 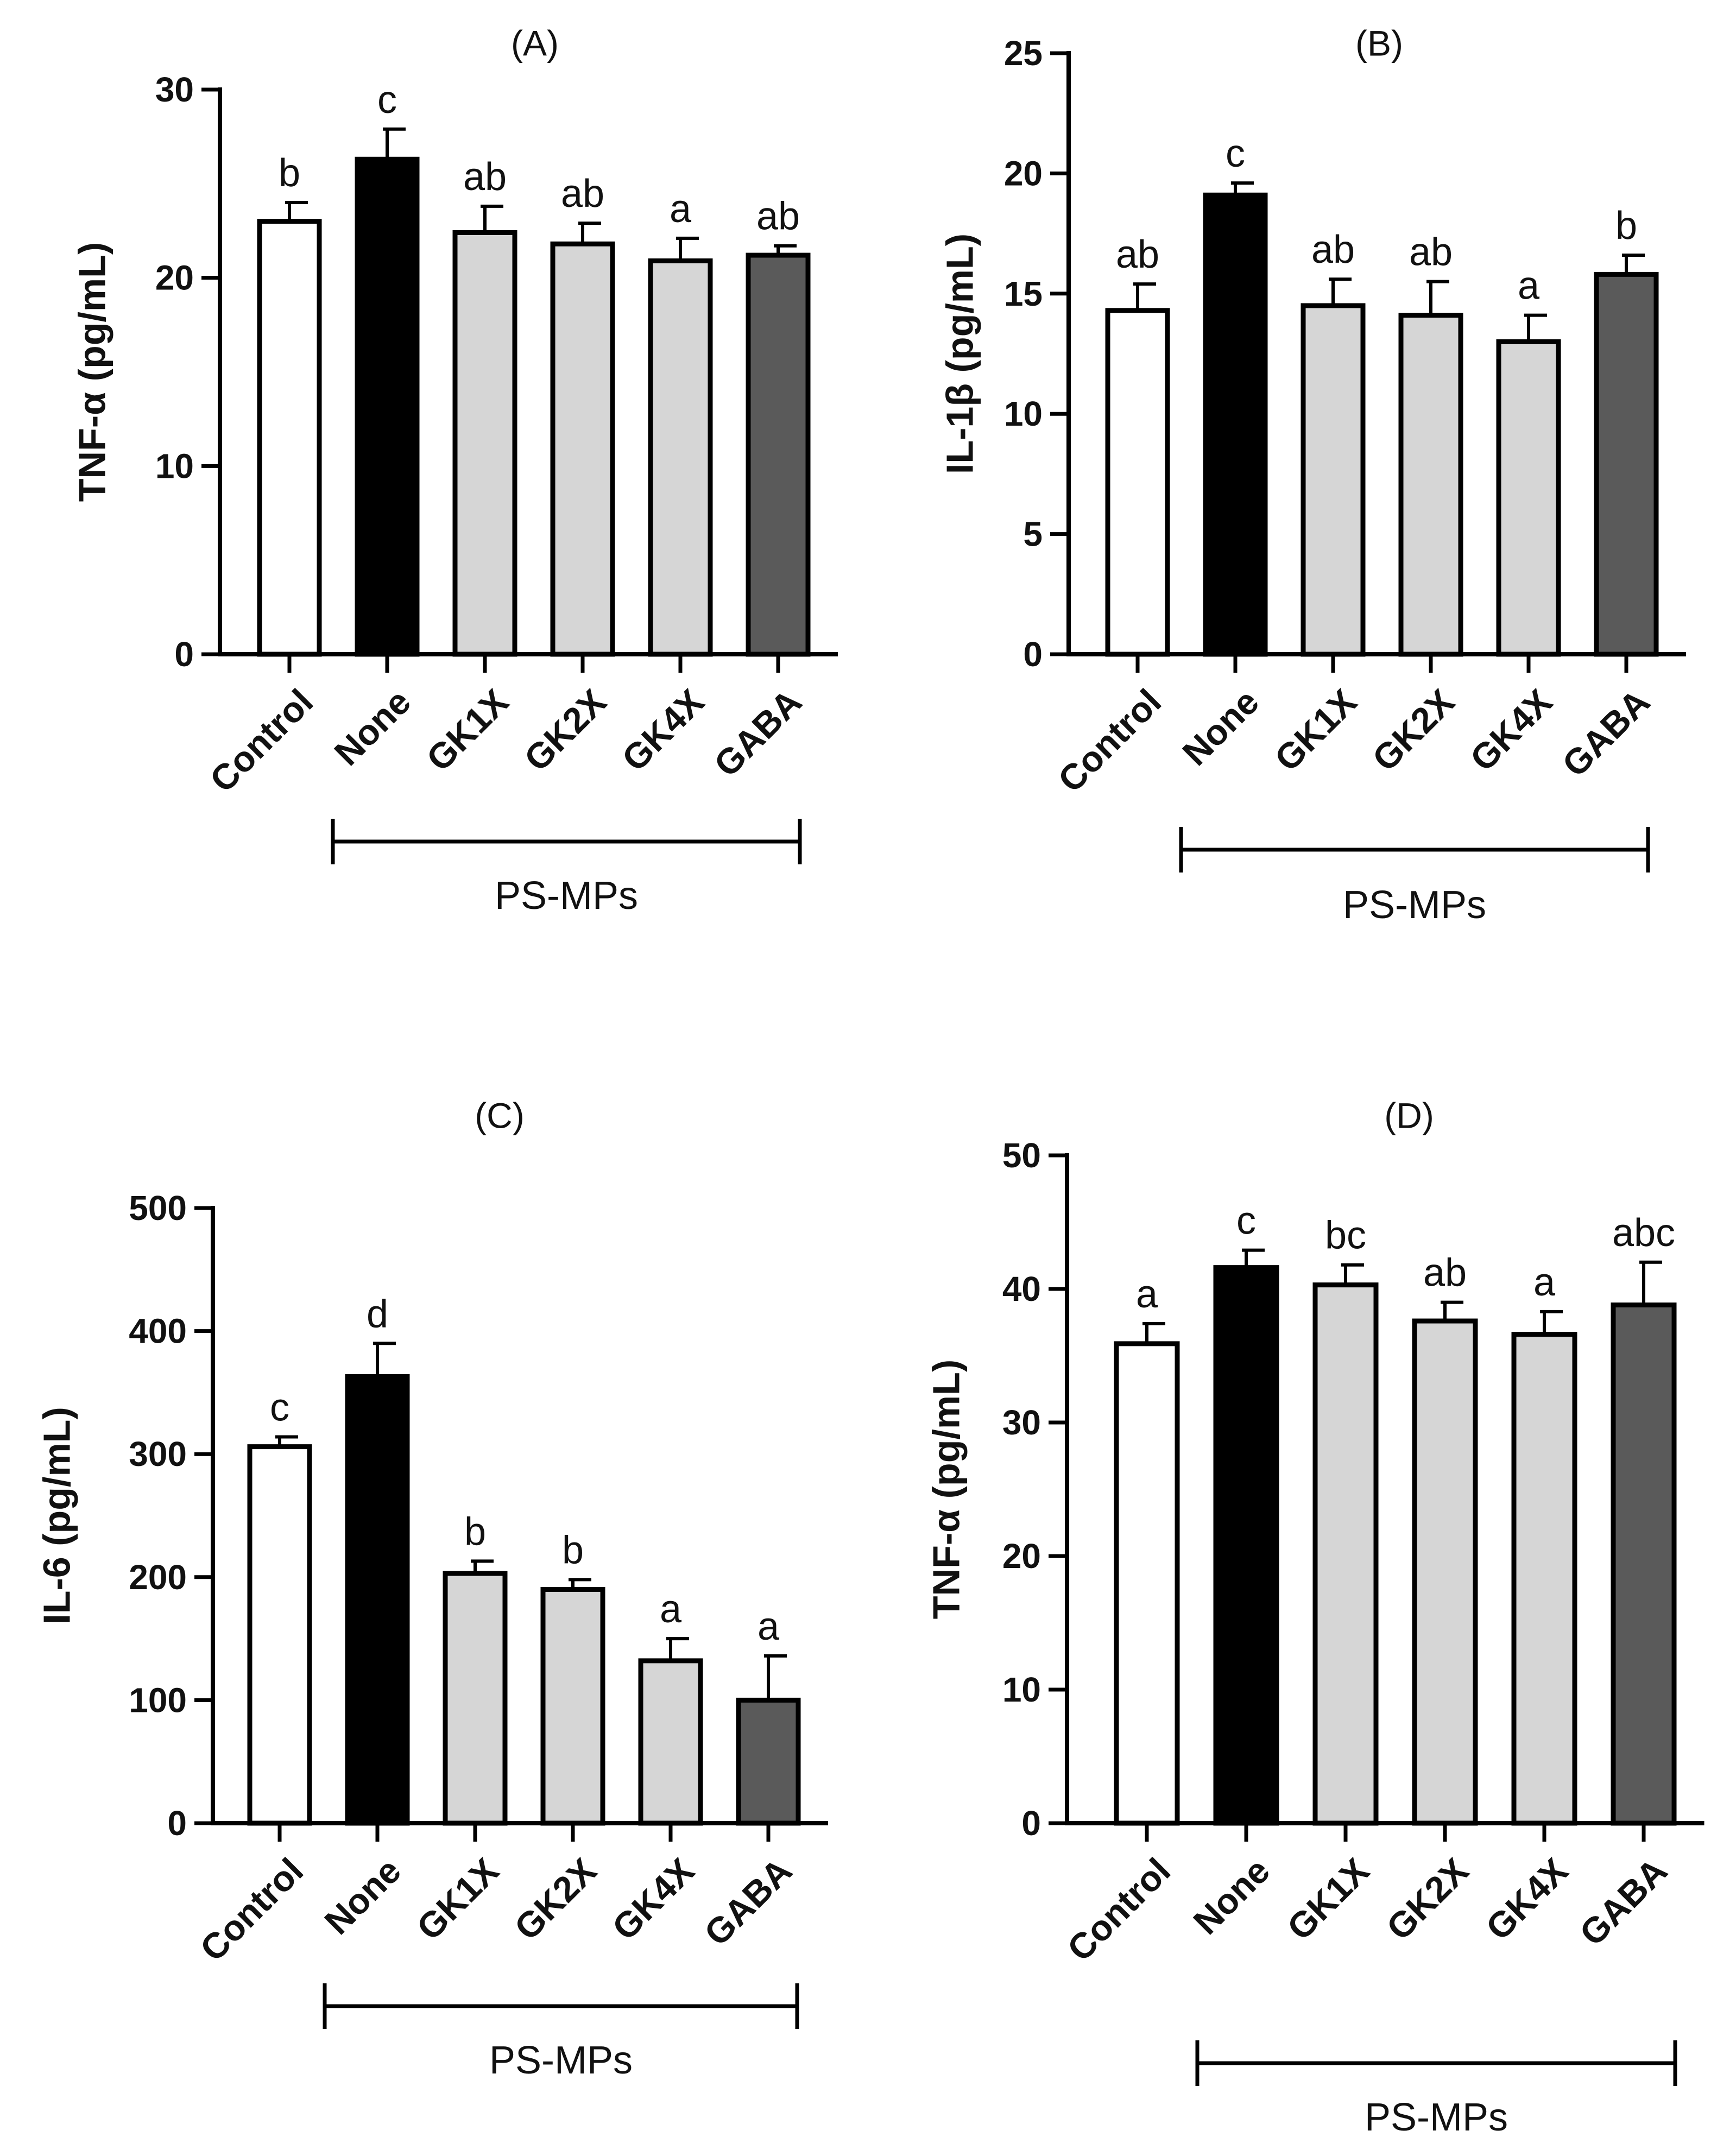 What do you see at coordinates (1021, 1288) in the screenshot?
I see `y-tick-label: 40` at bounding box center [1021, 1288].